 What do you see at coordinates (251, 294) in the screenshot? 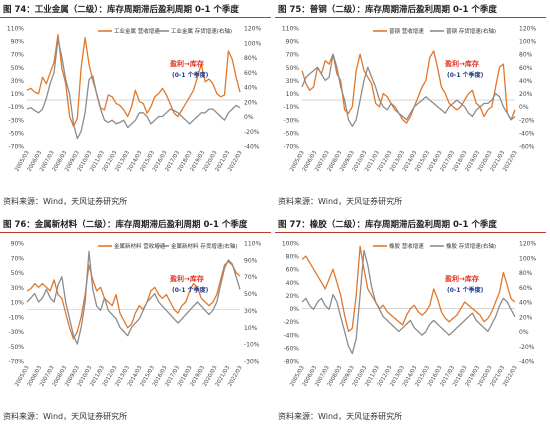
I see `y-right-tick-label: 50%` at bounding box center [251, 294].